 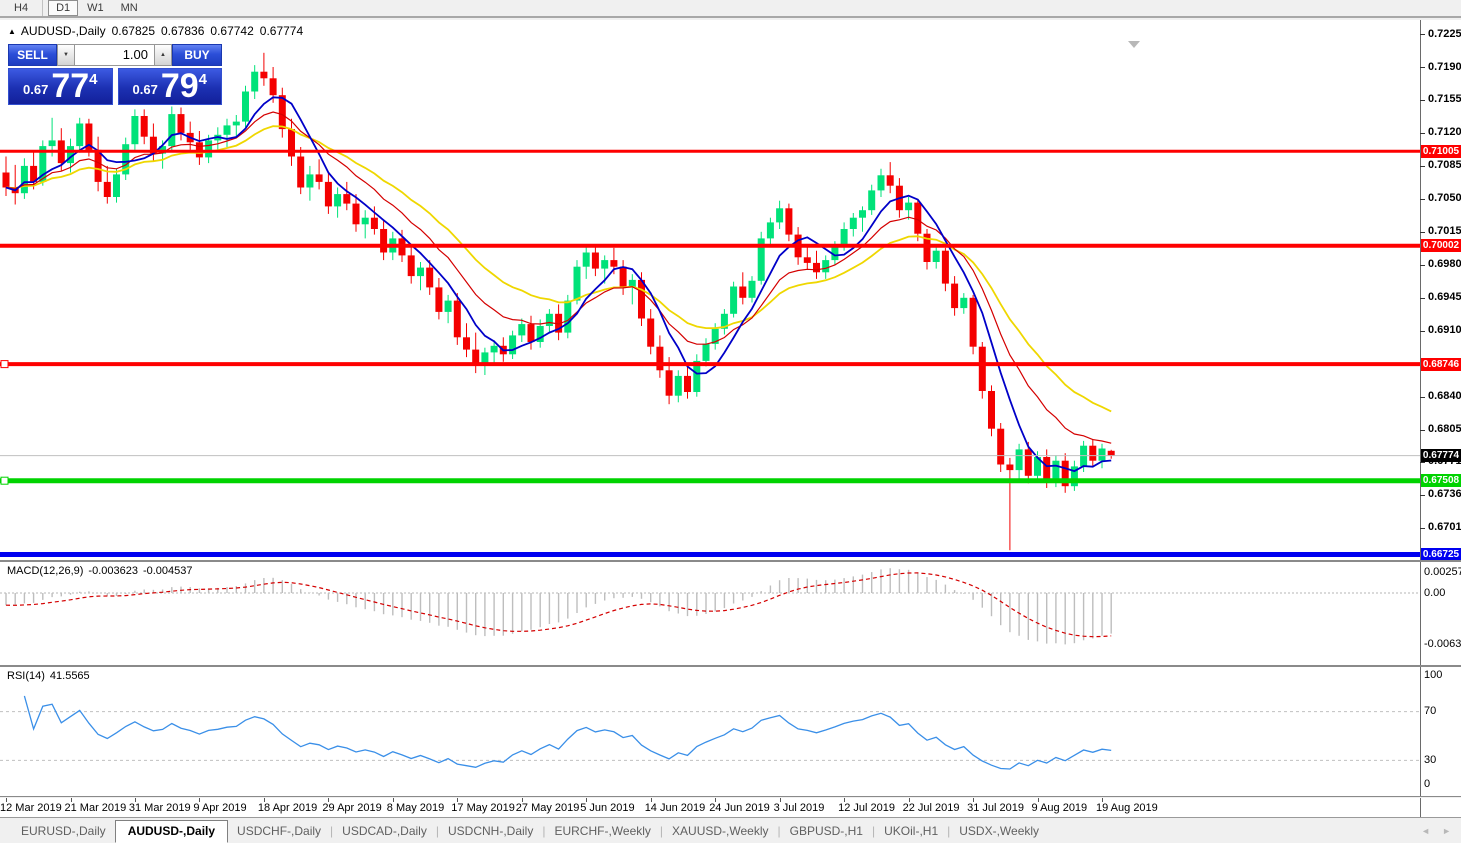 What do you see at coordinates (63, 31) in the screenshot?
I see `chart-symbol-label: AUDUSD-,Daily` at bounding box center [63, 31].